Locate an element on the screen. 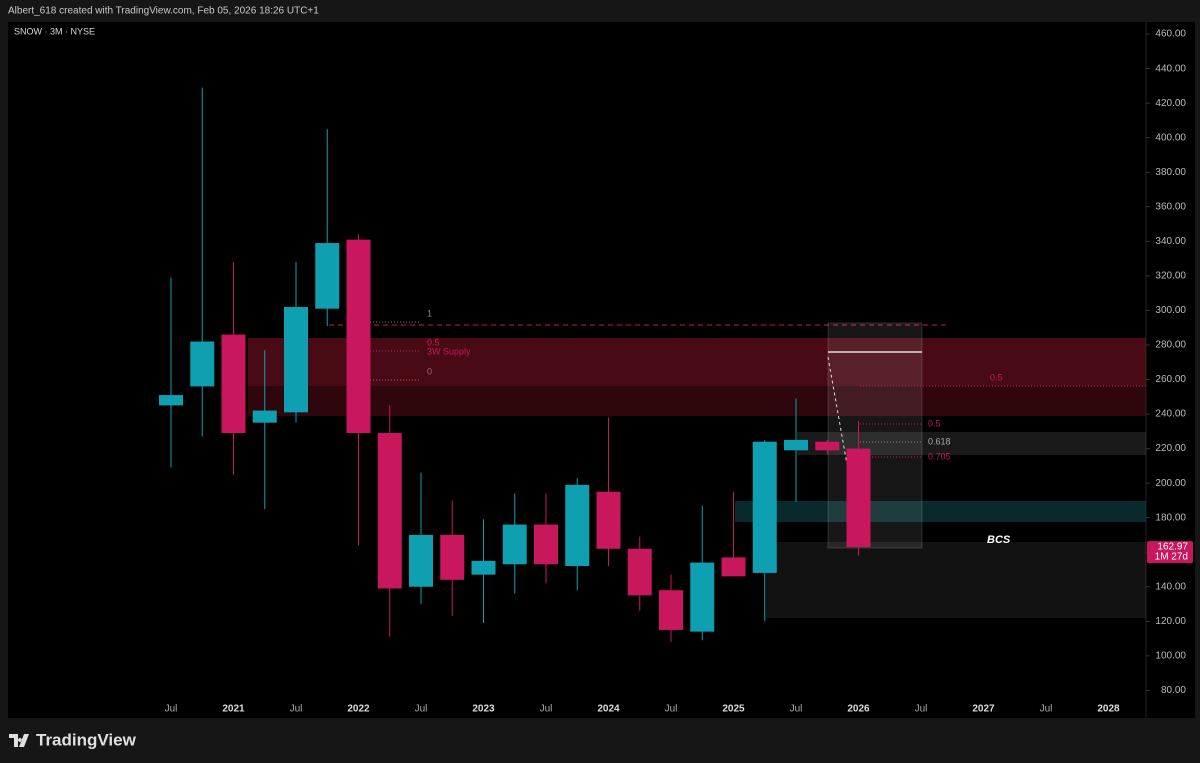 This screenshot has height=763, width=1200. annotation: 0.705 is located at coordinates (939, 456).